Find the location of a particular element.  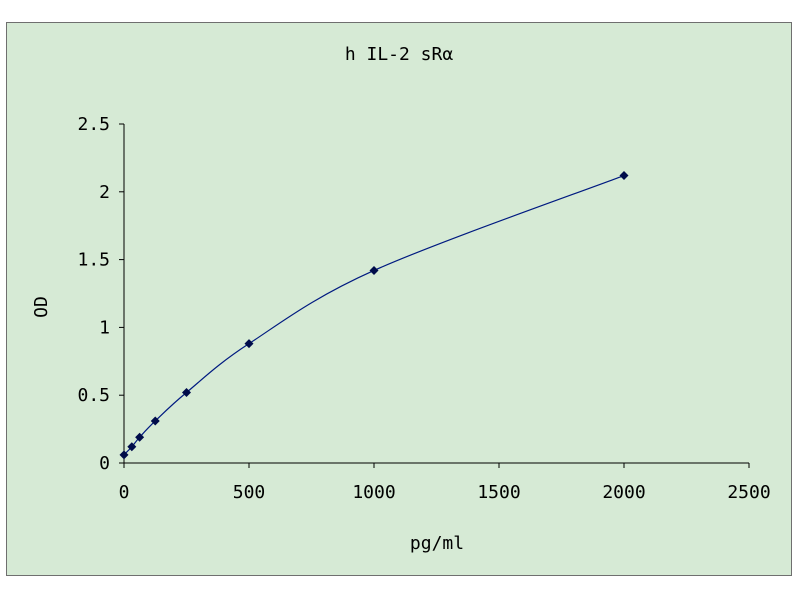

y-tick-label: 0.5 is located at coordinates (93, 395).